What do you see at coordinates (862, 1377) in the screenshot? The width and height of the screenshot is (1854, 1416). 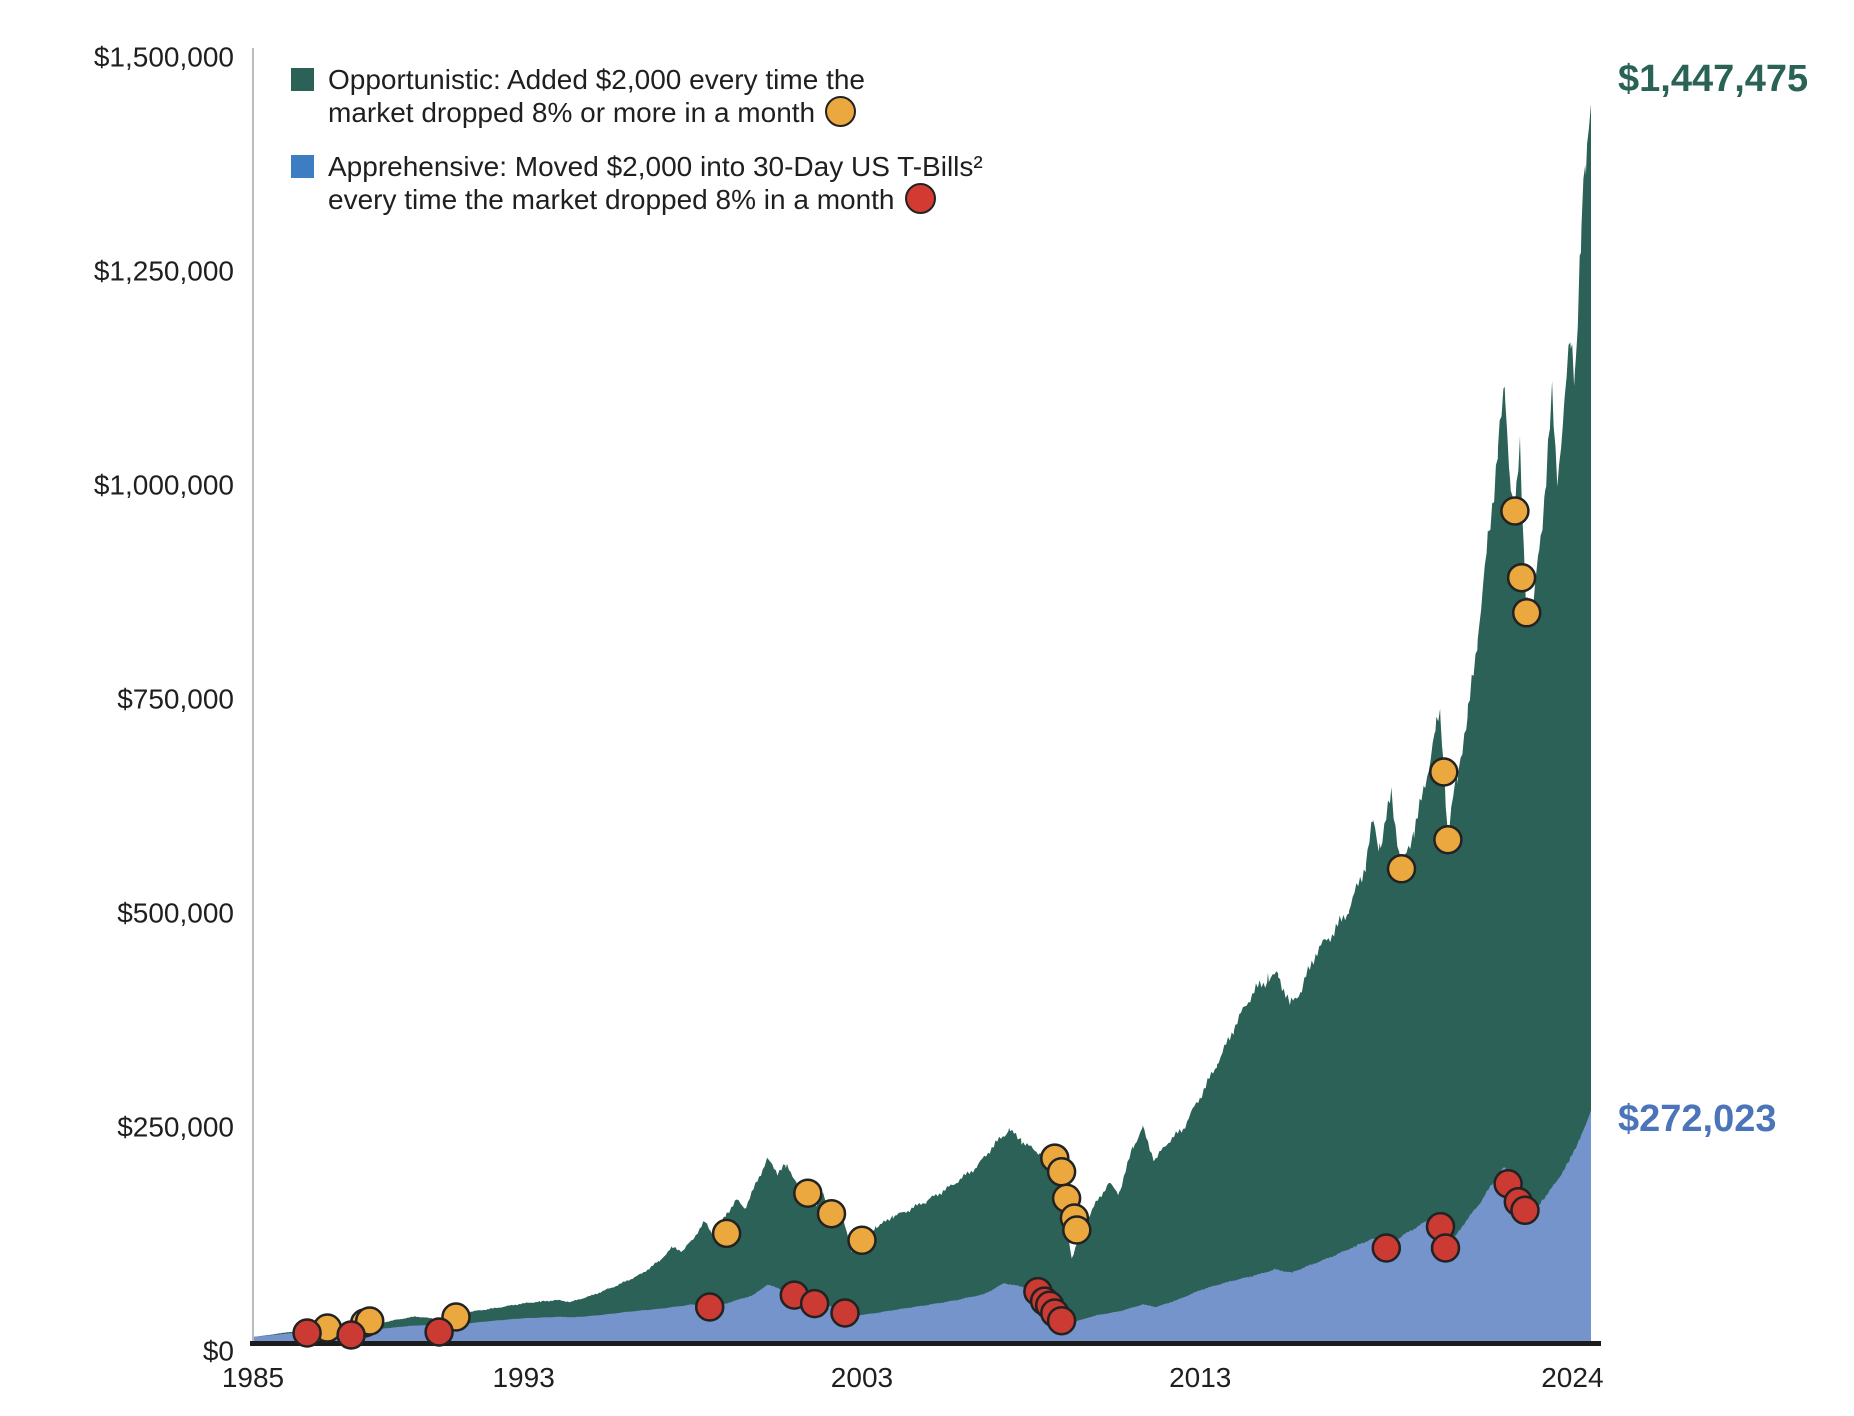 I see `x-tick-label: 2003` at bounding box center [862, 1377].